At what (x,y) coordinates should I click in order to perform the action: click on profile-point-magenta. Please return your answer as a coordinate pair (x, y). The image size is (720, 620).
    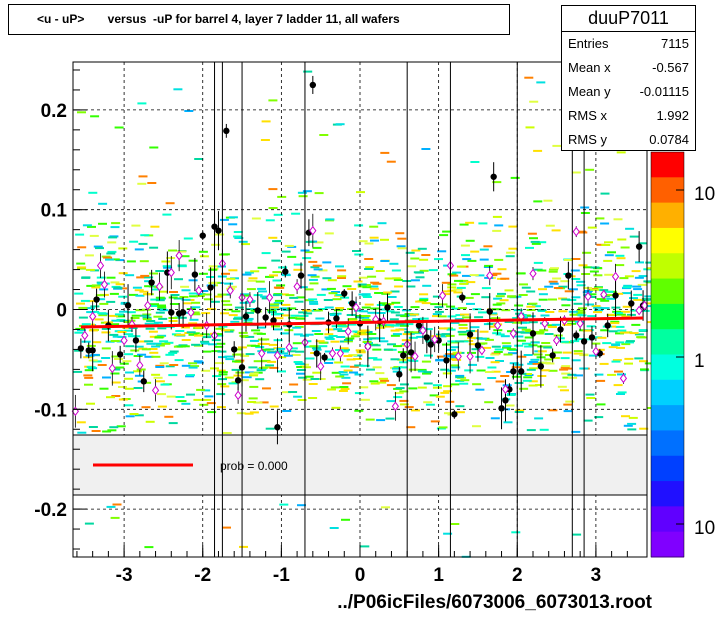
    Looking at the image, I should click on (545, 323).